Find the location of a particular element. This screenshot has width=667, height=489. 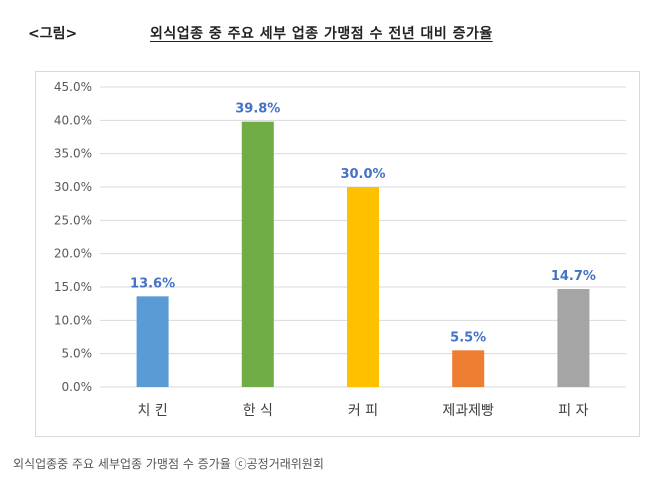

figure-label: <그림> is located at coordinates (53, 34).